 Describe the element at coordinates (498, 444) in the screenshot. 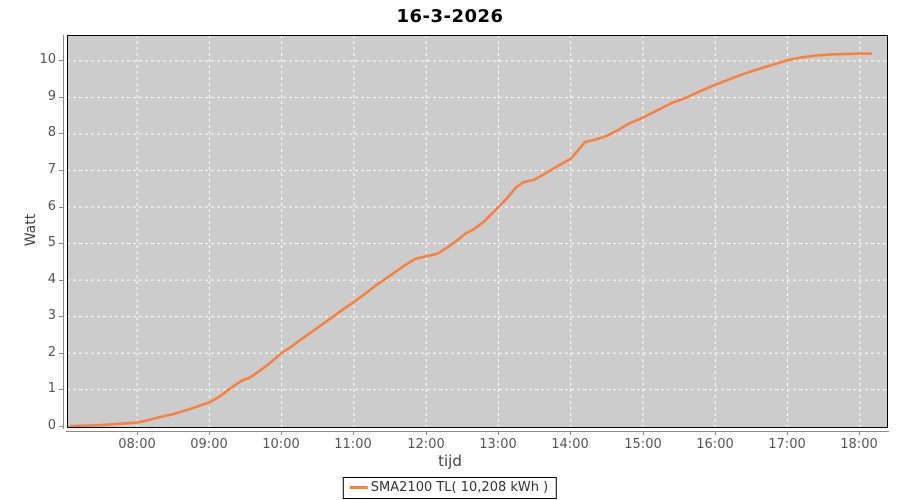

I see `x-tick-label: 13:00` at that location.